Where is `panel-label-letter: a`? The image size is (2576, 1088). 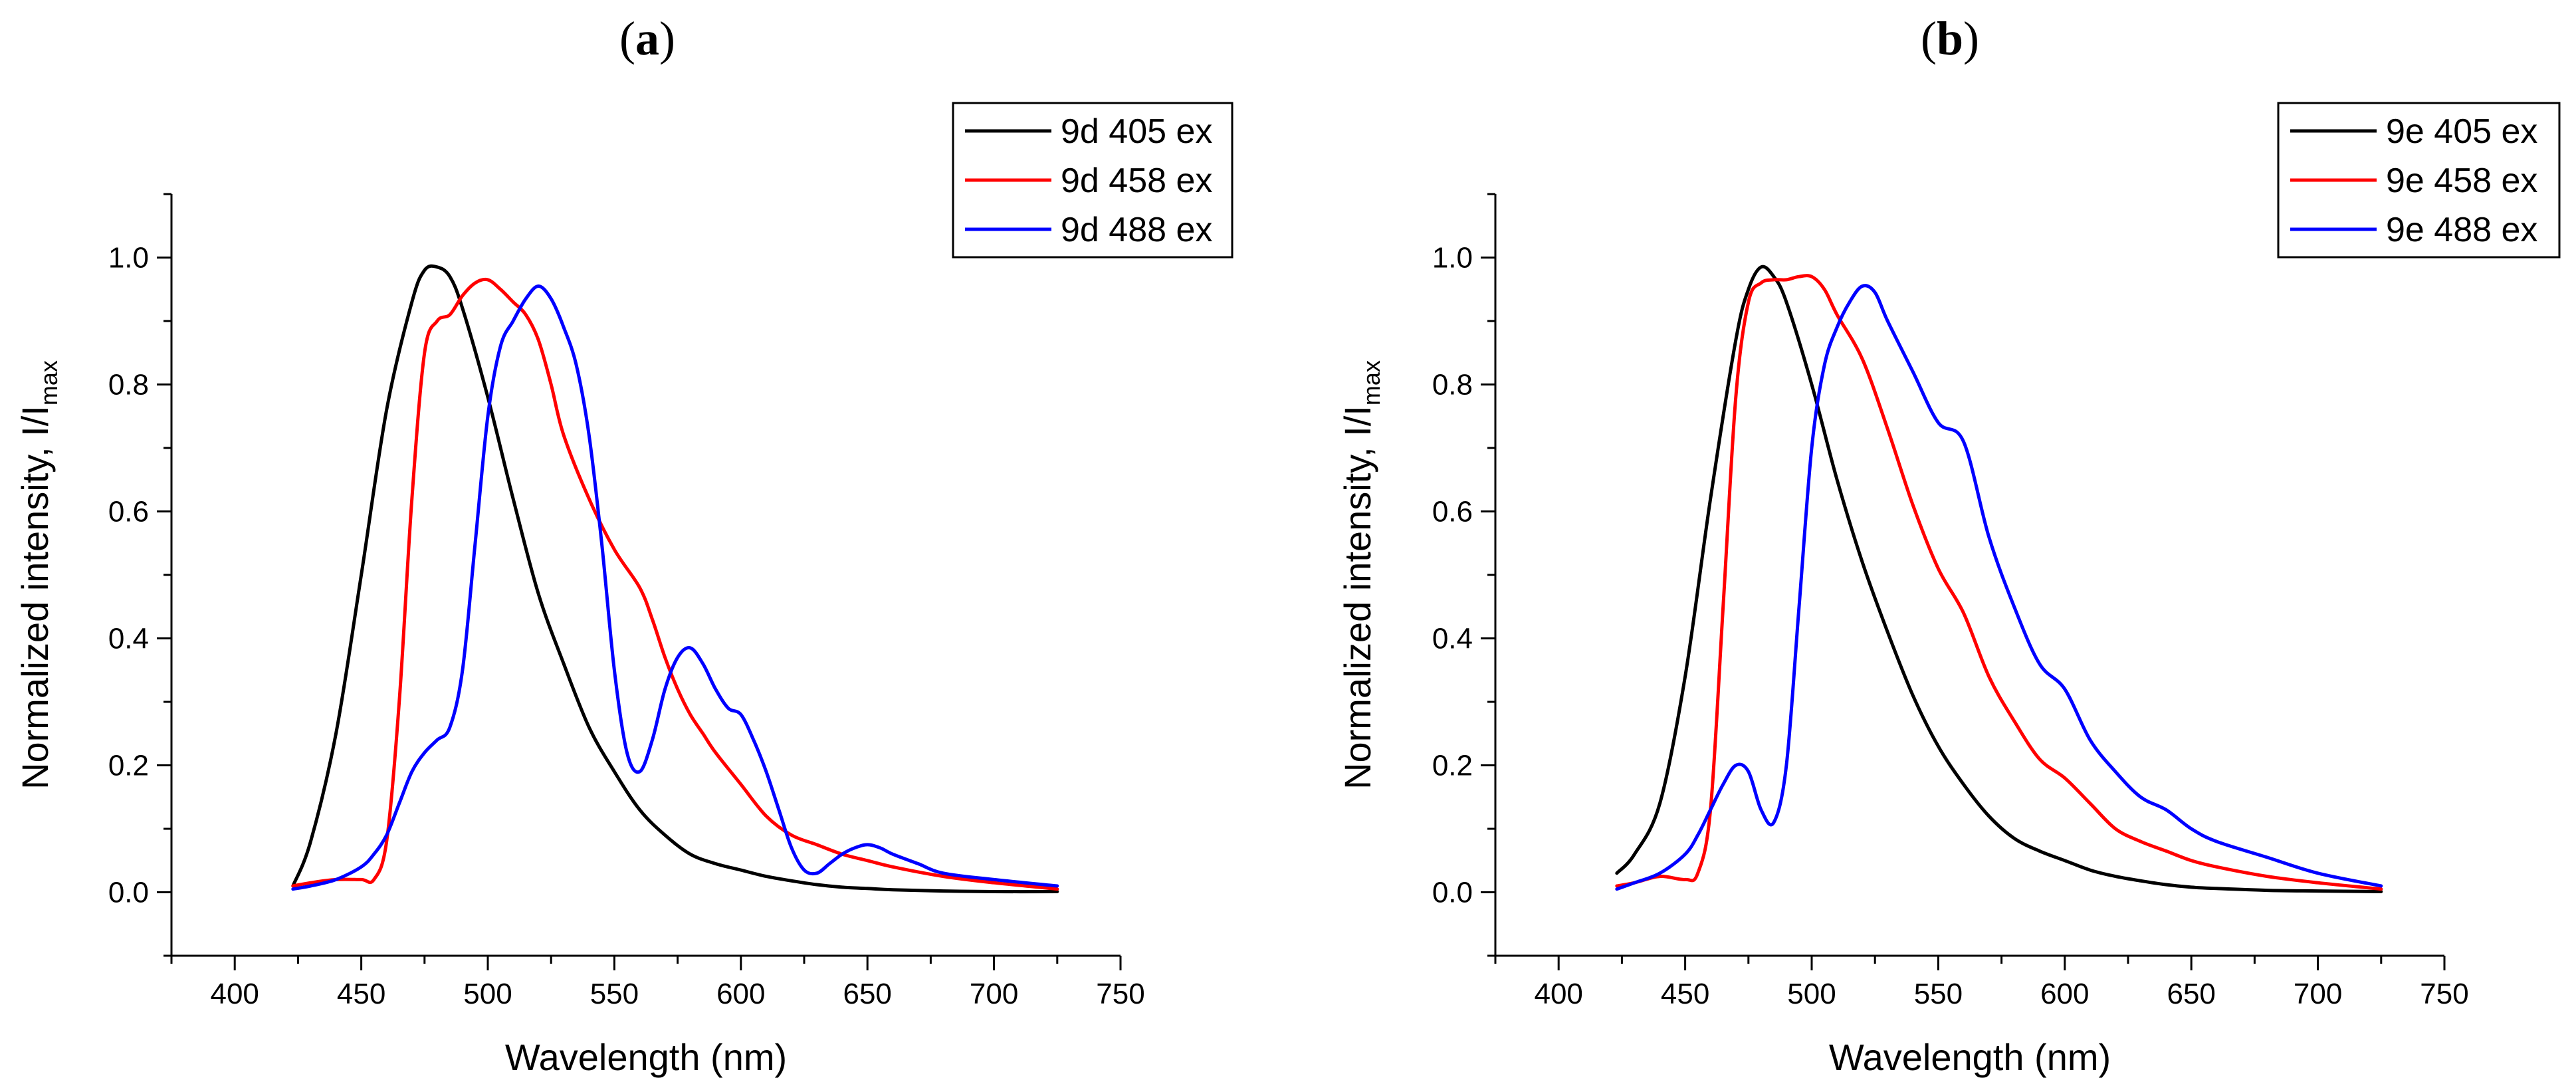
panel-label-letter: a is located at coordinates (647, 39).